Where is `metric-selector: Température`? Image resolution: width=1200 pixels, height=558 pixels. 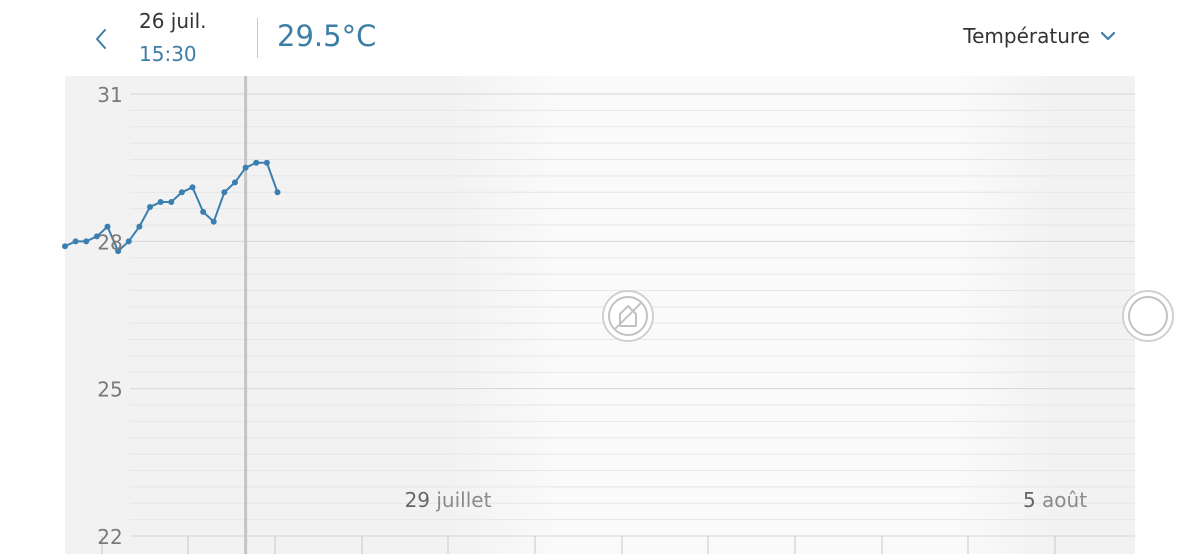 metric-selector: Température is located at coordinates (1039, 36).